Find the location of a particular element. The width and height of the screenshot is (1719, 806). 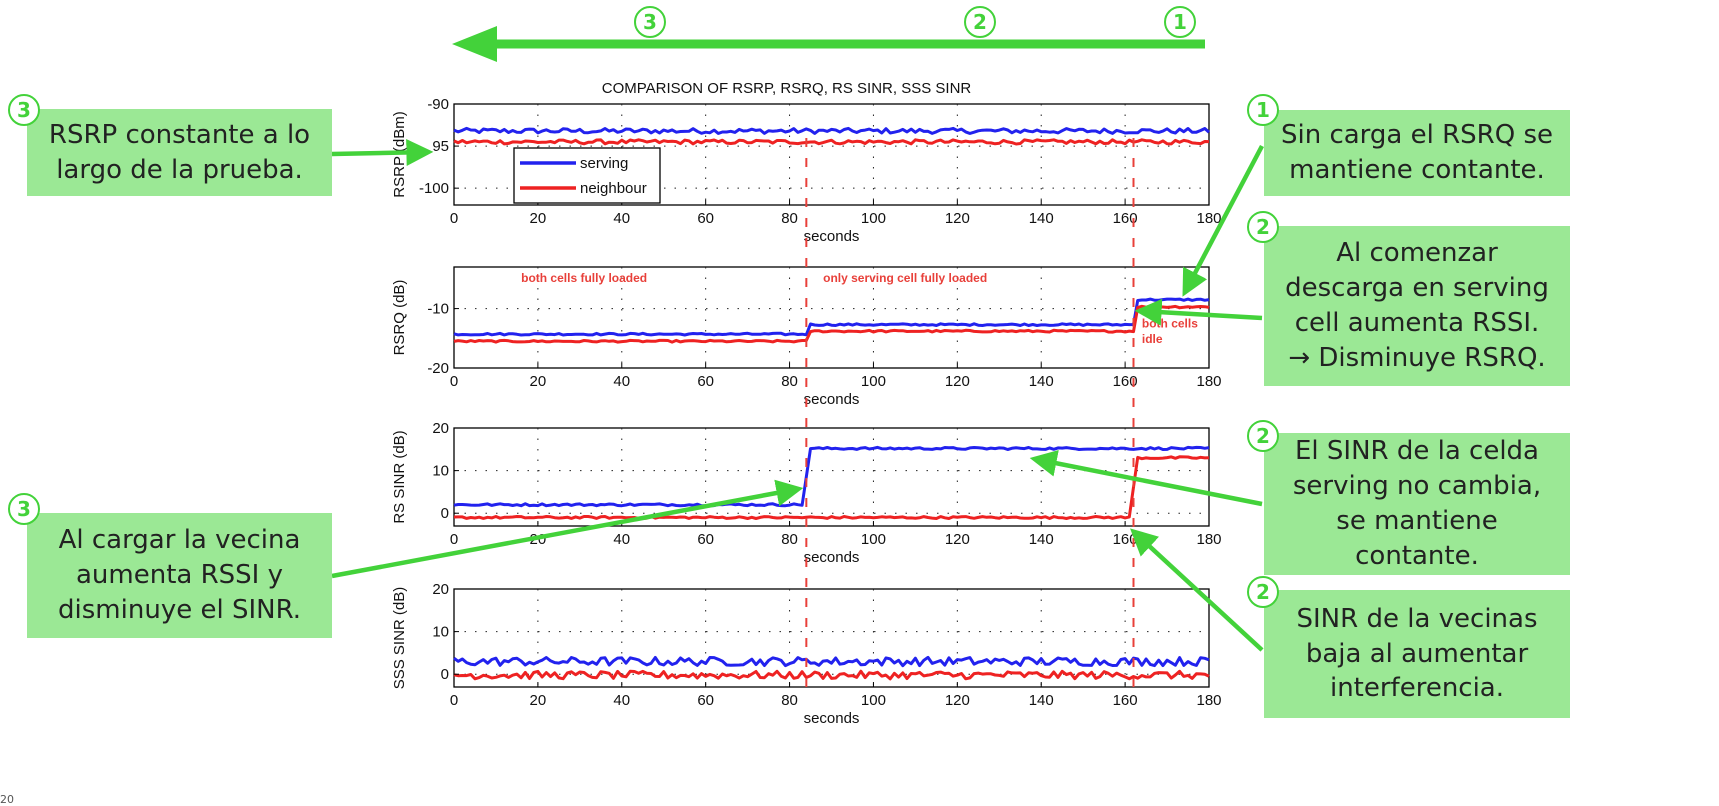

y-tick-label: -10 is located at coordinates (438, 309).